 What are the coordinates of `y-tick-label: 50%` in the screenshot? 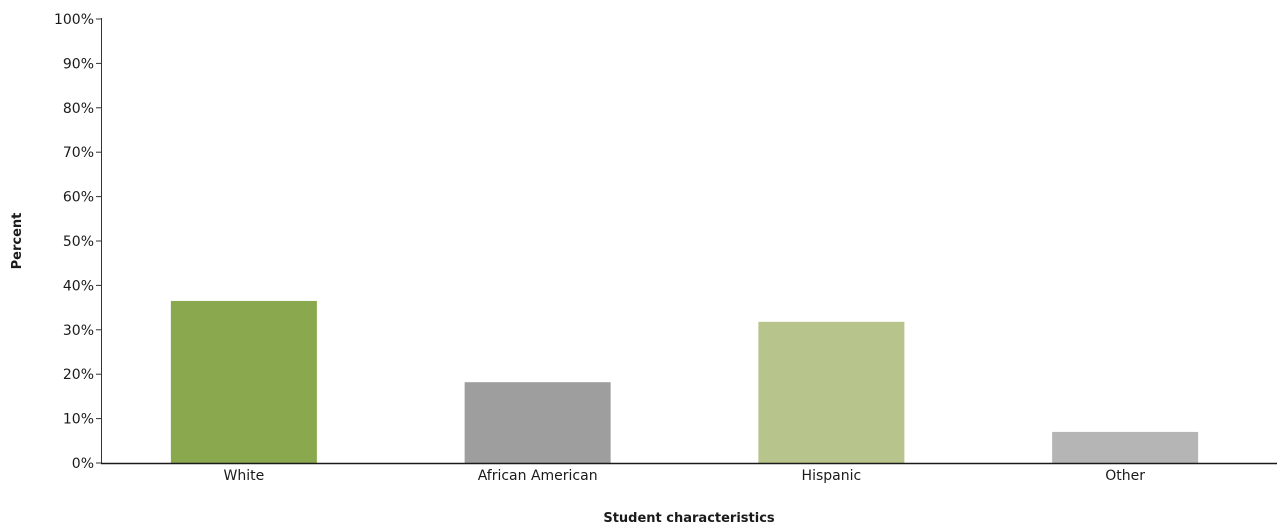 It's located at (78, 242).